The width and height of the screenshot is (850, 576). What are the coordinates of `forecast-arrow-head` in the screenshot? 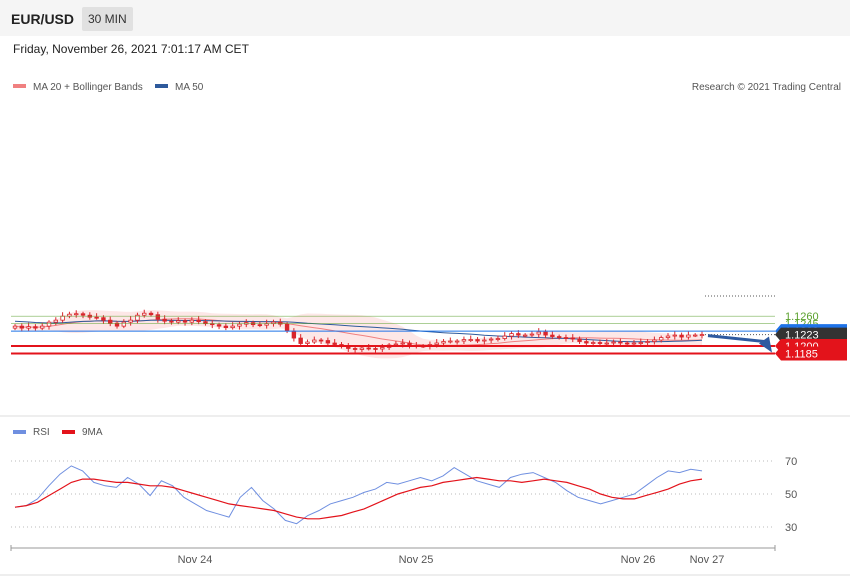 It's located at (765, 344).